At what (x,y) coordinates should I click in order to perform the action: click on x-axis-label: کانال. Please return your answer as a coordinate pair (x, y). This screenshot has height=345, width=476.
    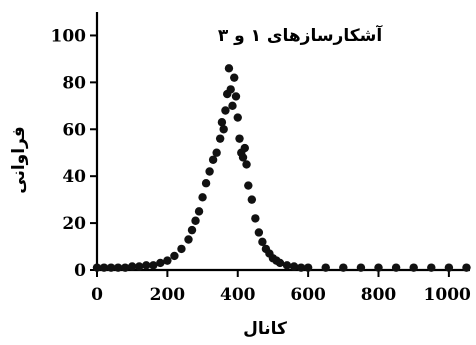
    Looking at the image, I should click on (265, 329).